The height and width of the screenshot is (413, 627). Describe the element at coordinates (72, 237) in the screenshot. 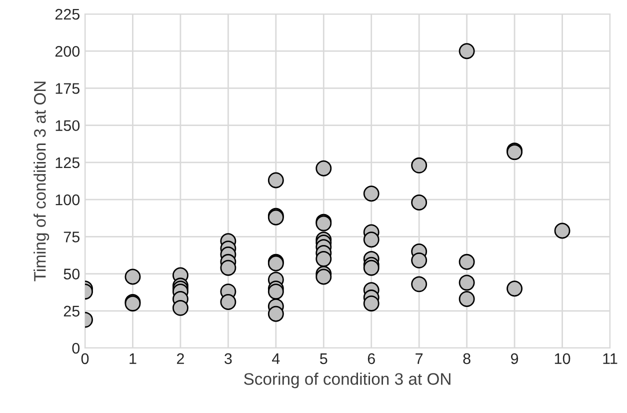

I see `y-tick-label: 75` at that location.